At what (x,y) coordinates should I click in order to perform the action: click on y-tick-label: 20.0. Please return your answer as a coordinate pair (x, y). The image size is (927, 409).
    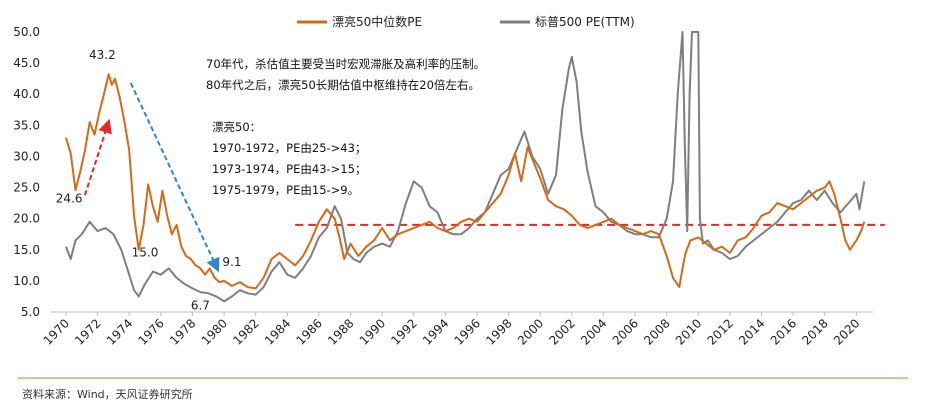
    Looking at the image, I should click on (26, 219).